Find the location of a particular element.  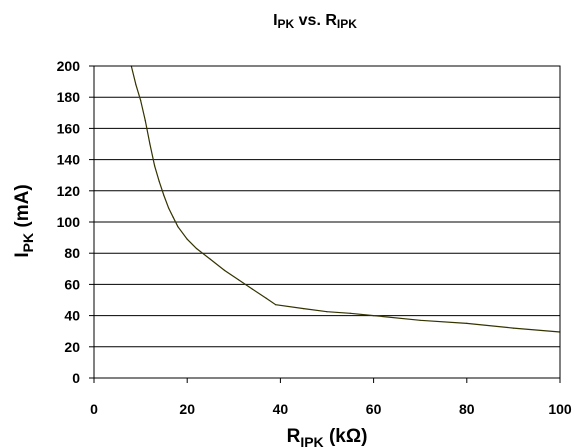

y-tick-label: 200 is located at coordinates (69, 66).